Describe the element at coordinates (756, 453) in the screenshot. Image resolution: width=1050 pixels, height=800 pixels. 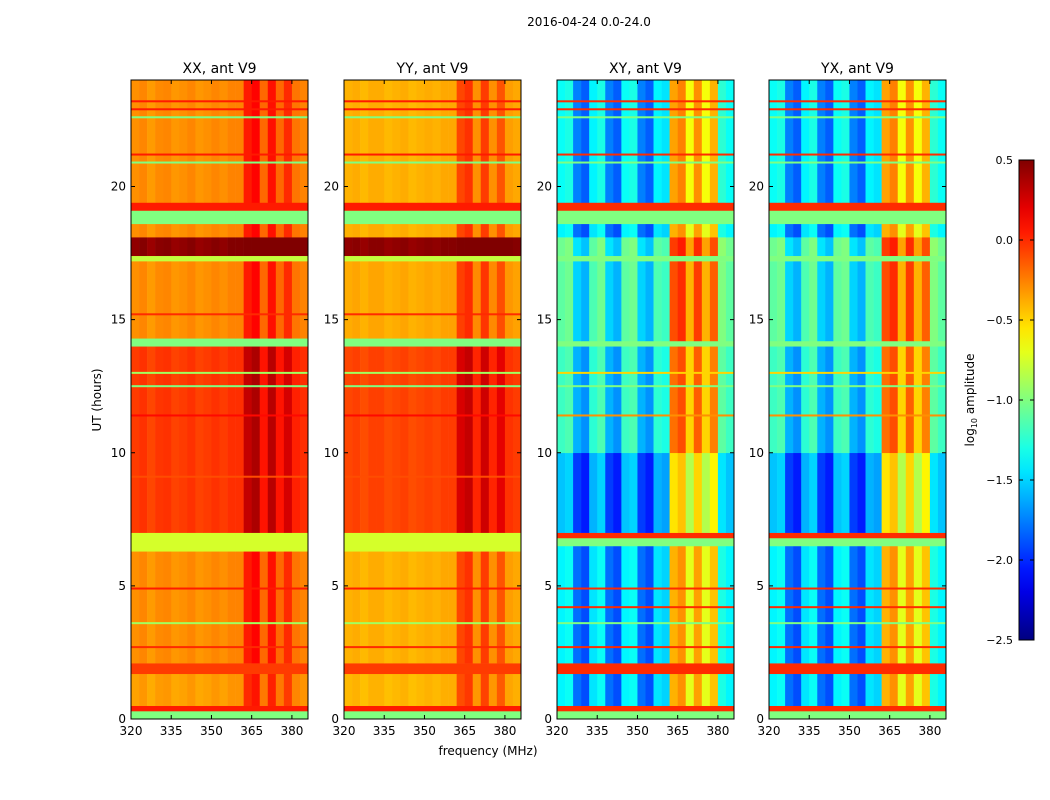
I see `y-tick-label: 10` at that location.